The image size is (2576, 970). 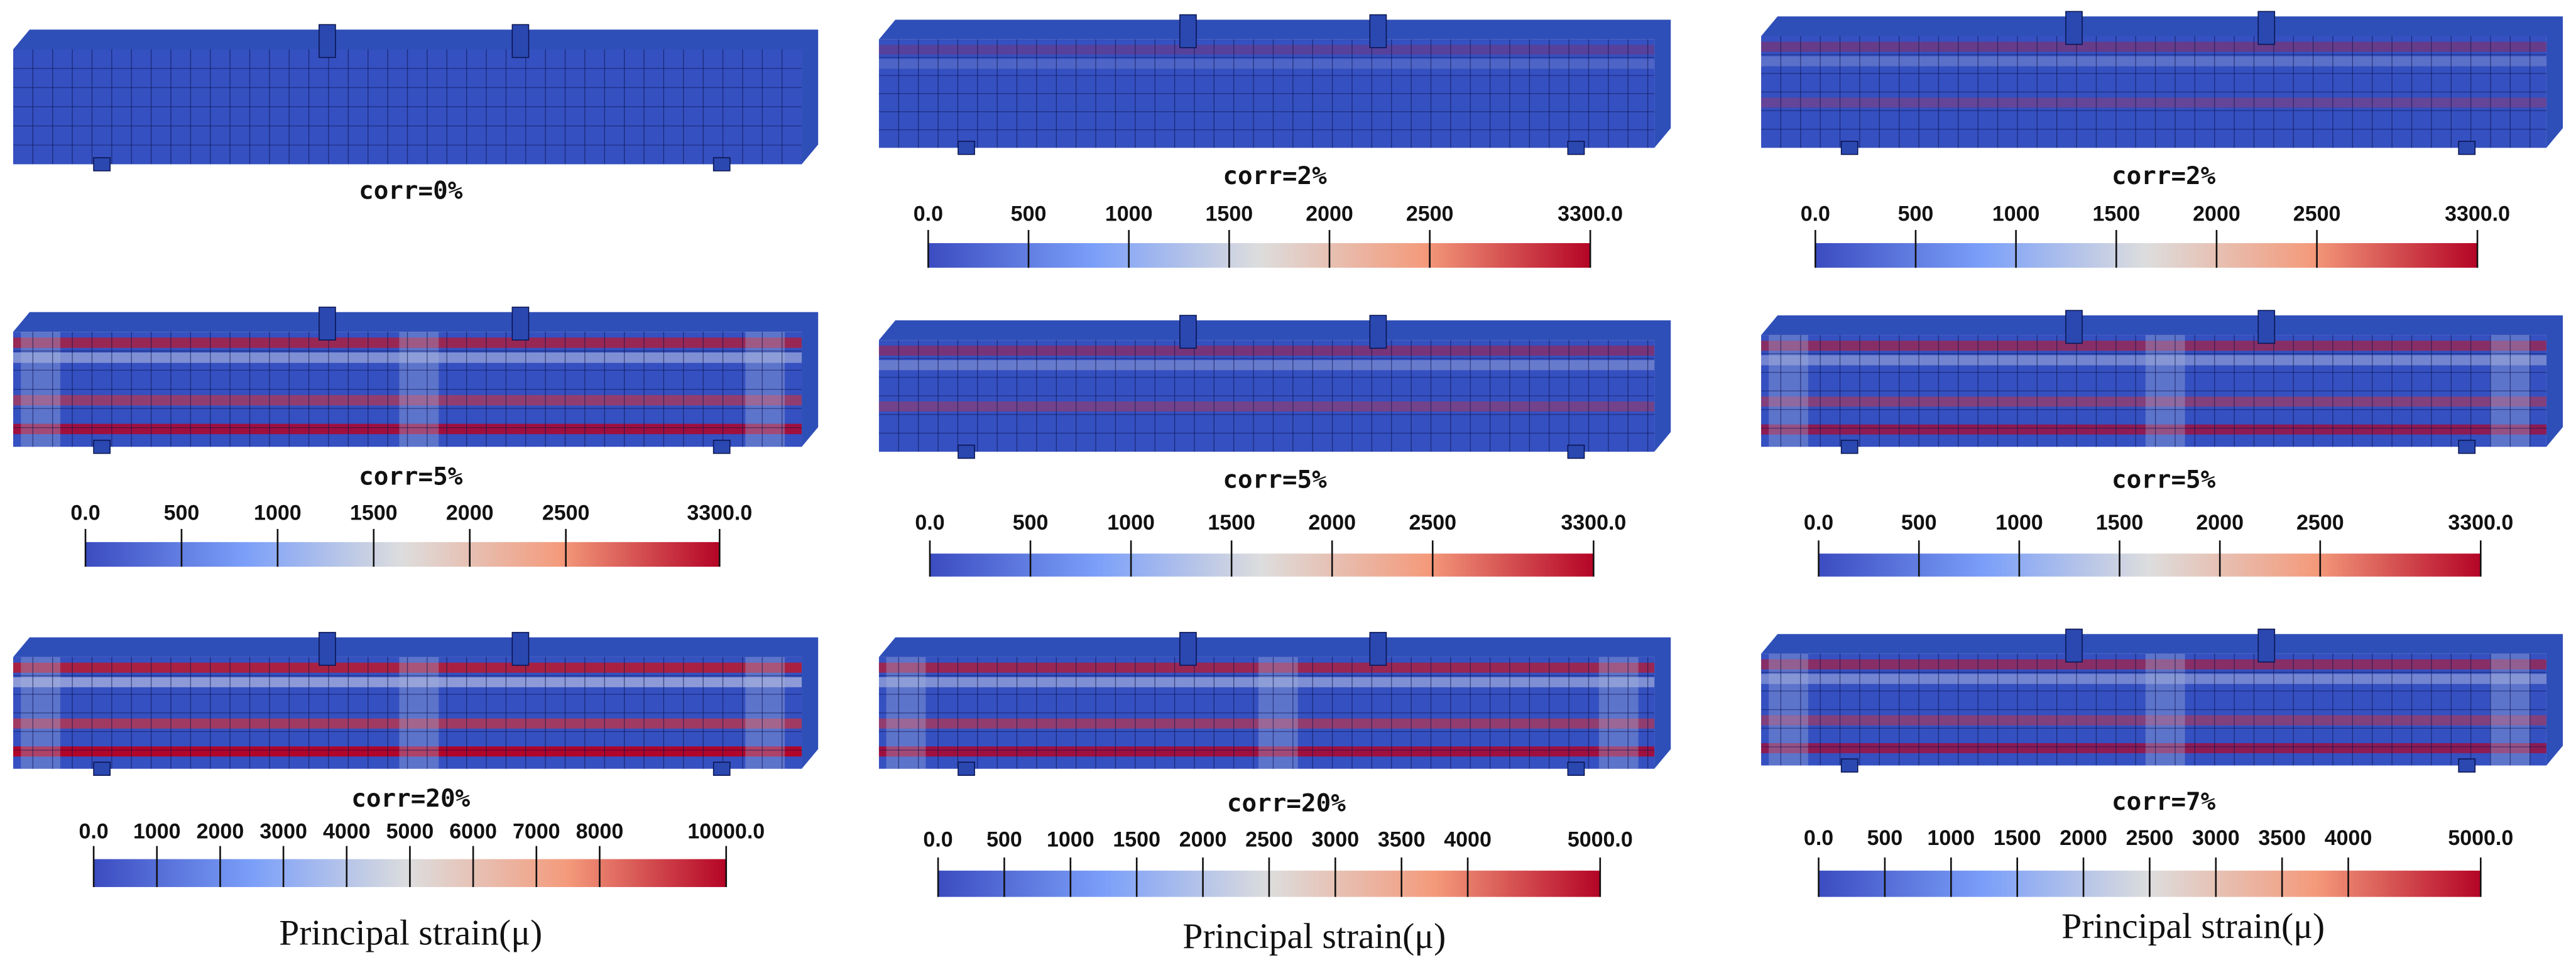 I want to click on tick-label: 10000.0, so click(x=726, y=832).